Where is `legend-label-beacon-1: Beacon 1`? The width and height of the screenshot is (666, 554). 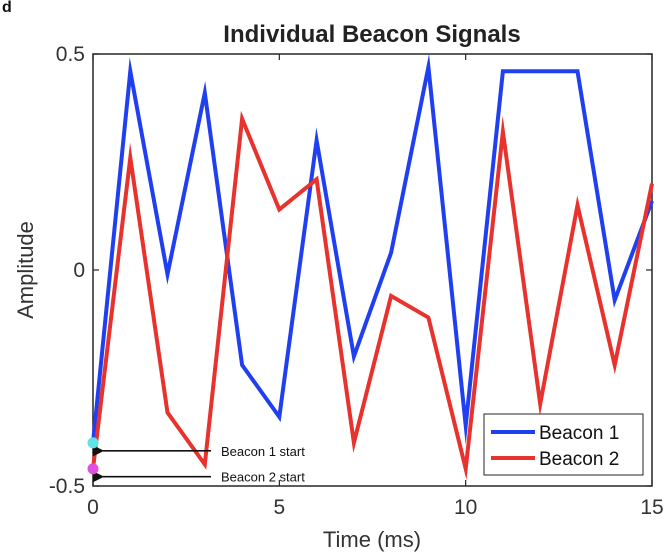
legend-label-beacon-1: Beacon 1 is located at coordinates (579, 433).